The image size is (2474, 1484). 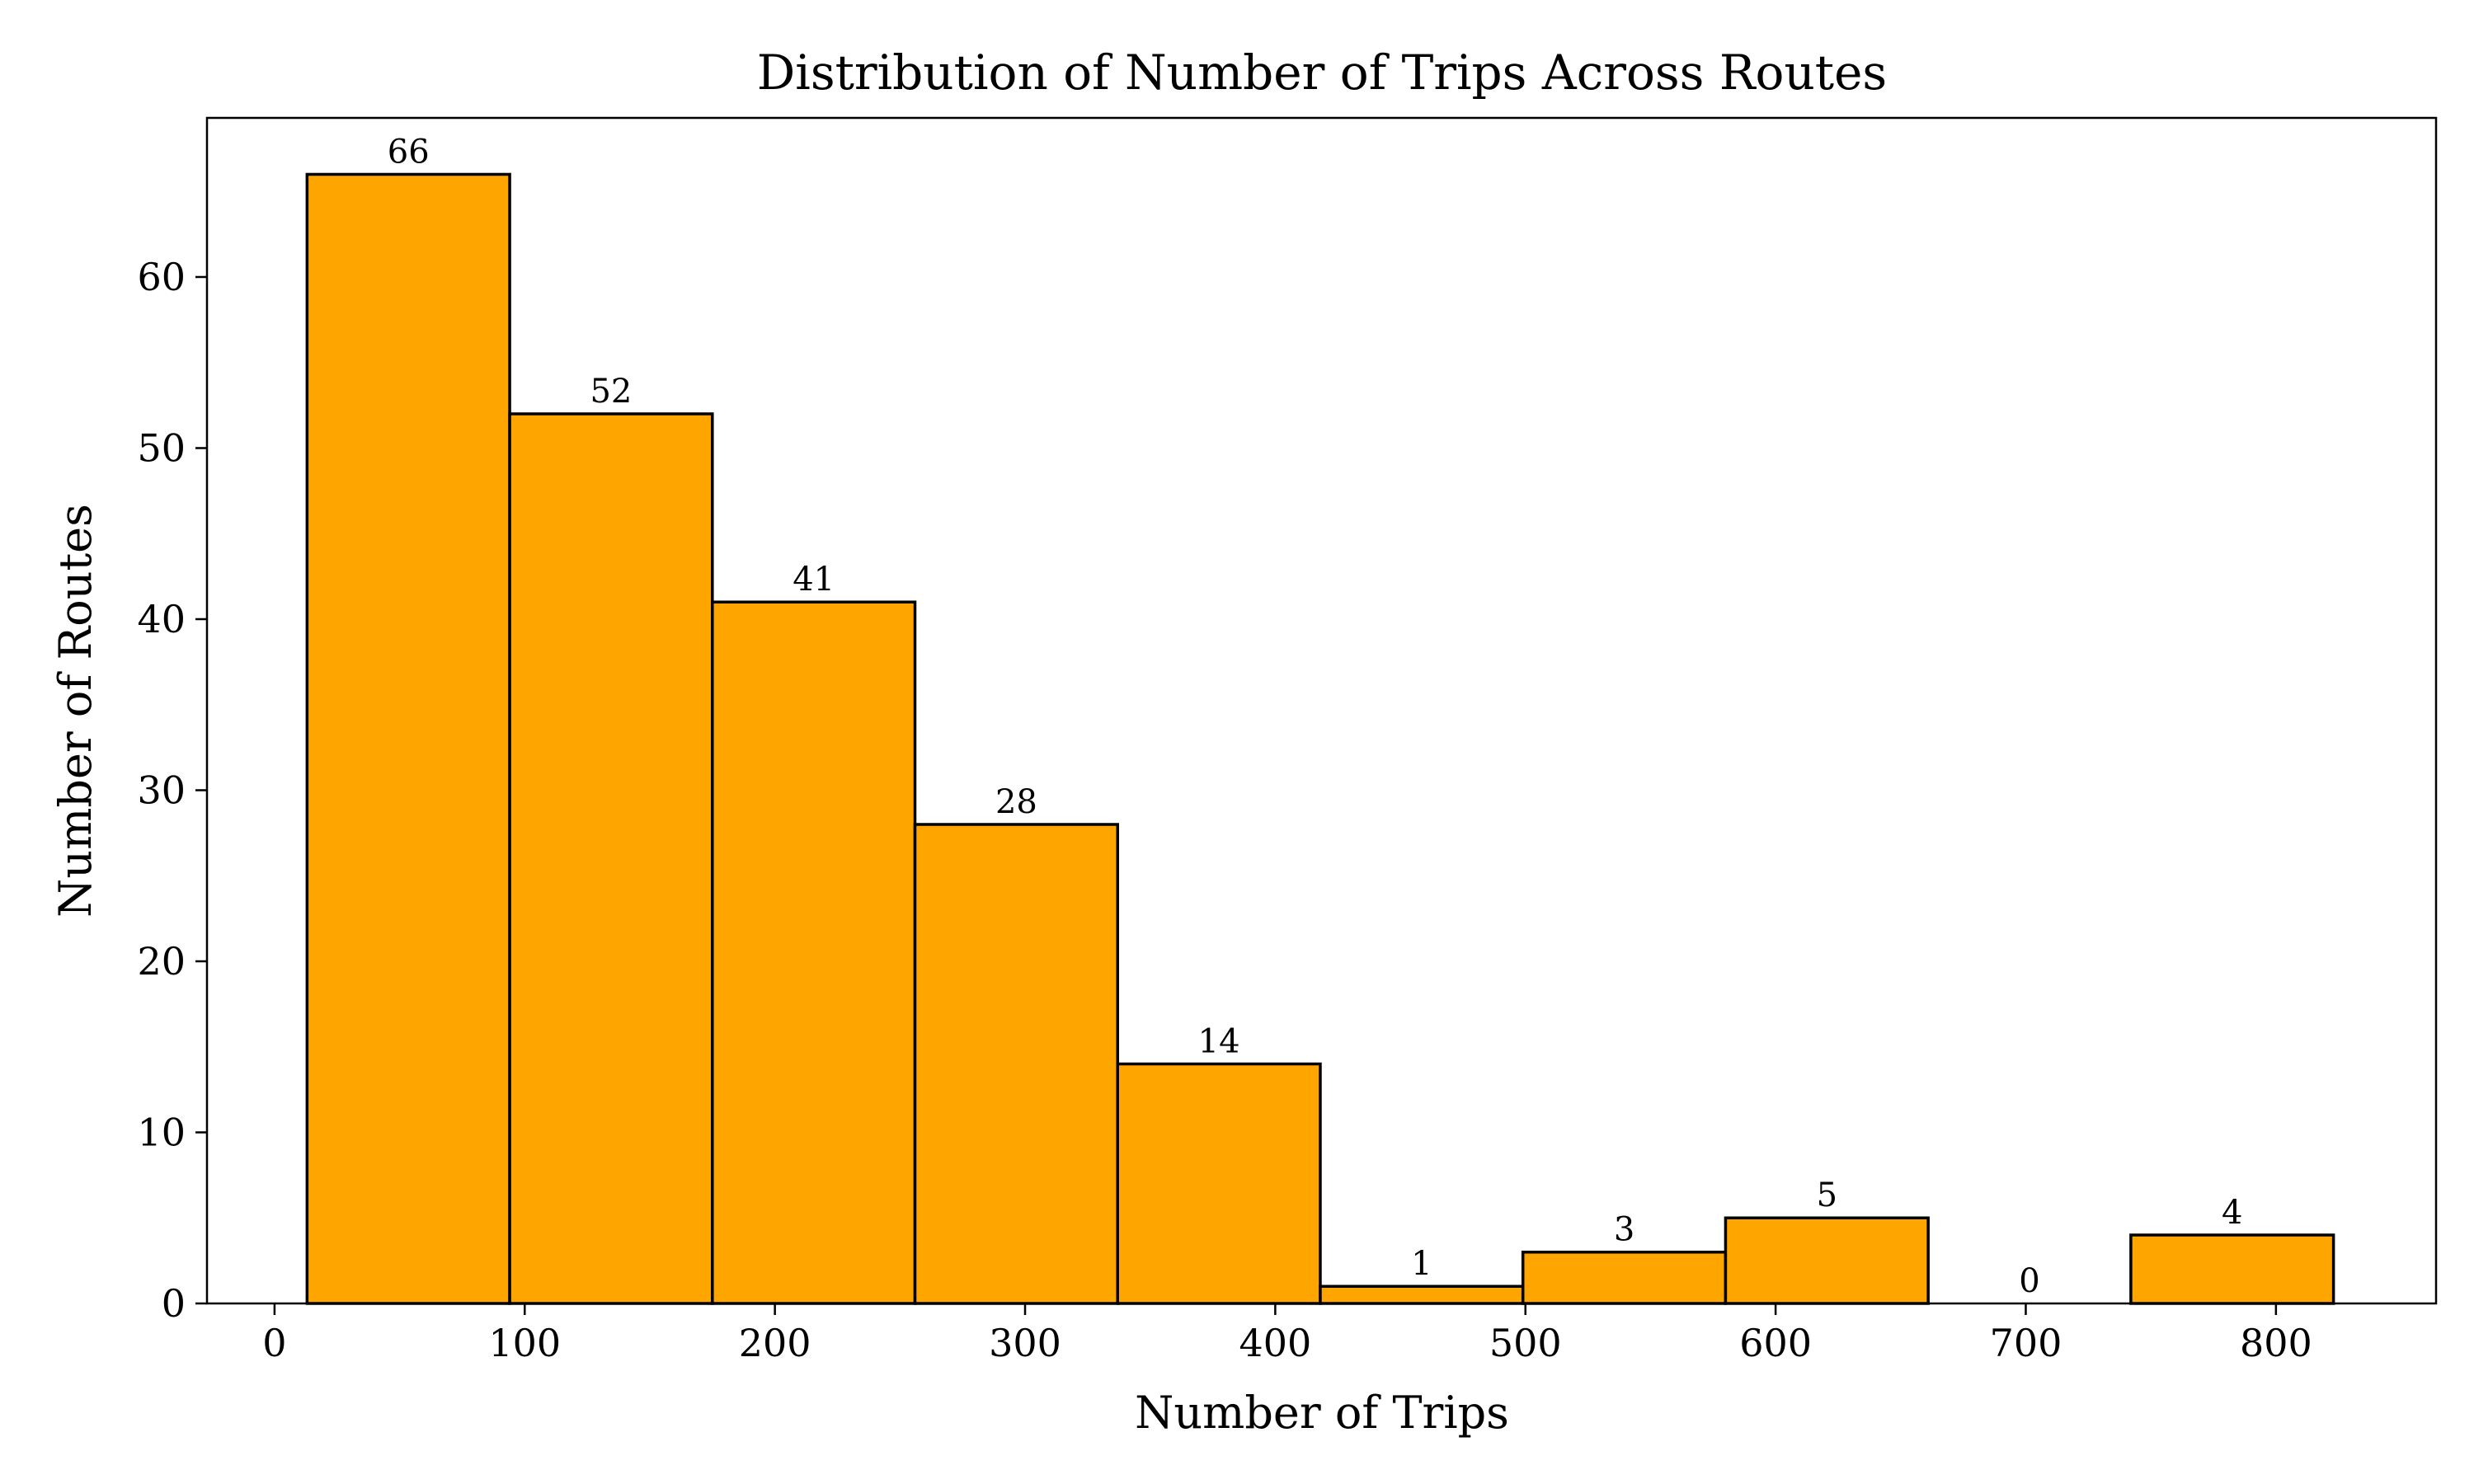 What do you see at coordinates (2026, 1343) in the screenshot?
I see `x-tick-label-7: 700` at bounding box center [2026, 1343].